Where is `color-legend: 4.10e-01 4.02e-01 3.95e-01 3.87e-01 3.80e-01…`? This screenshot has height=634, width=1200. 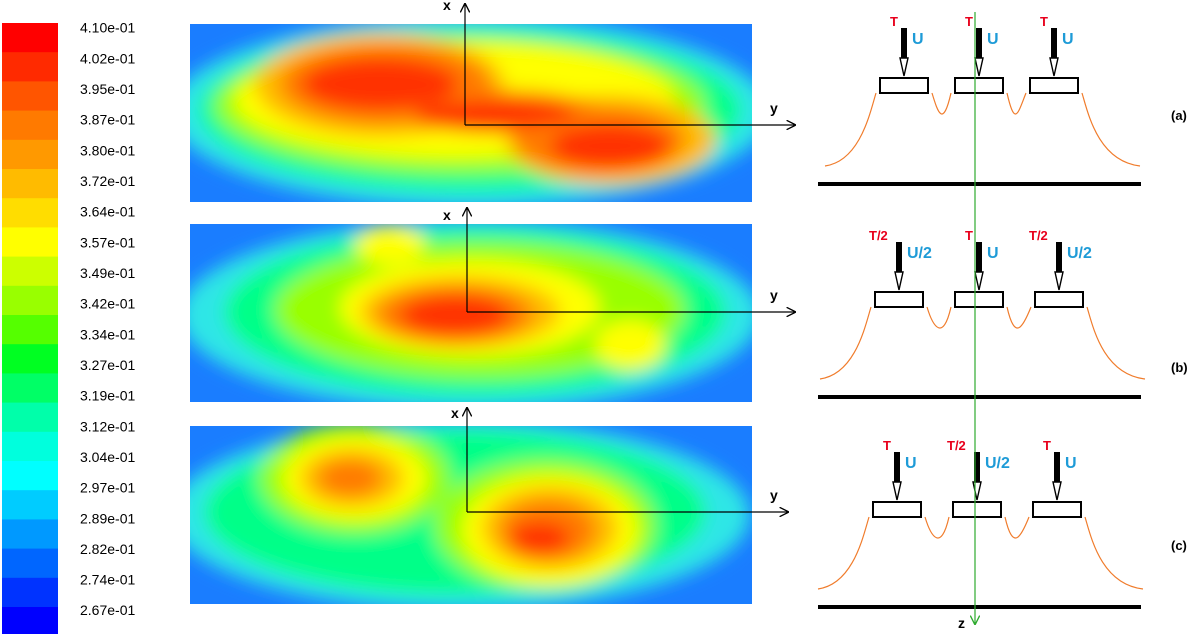 color-legend: 4.10e-01 4.02e-01 3.95e-01 3.87e-01 3.80e-01… is located at coordinates (68, 327).